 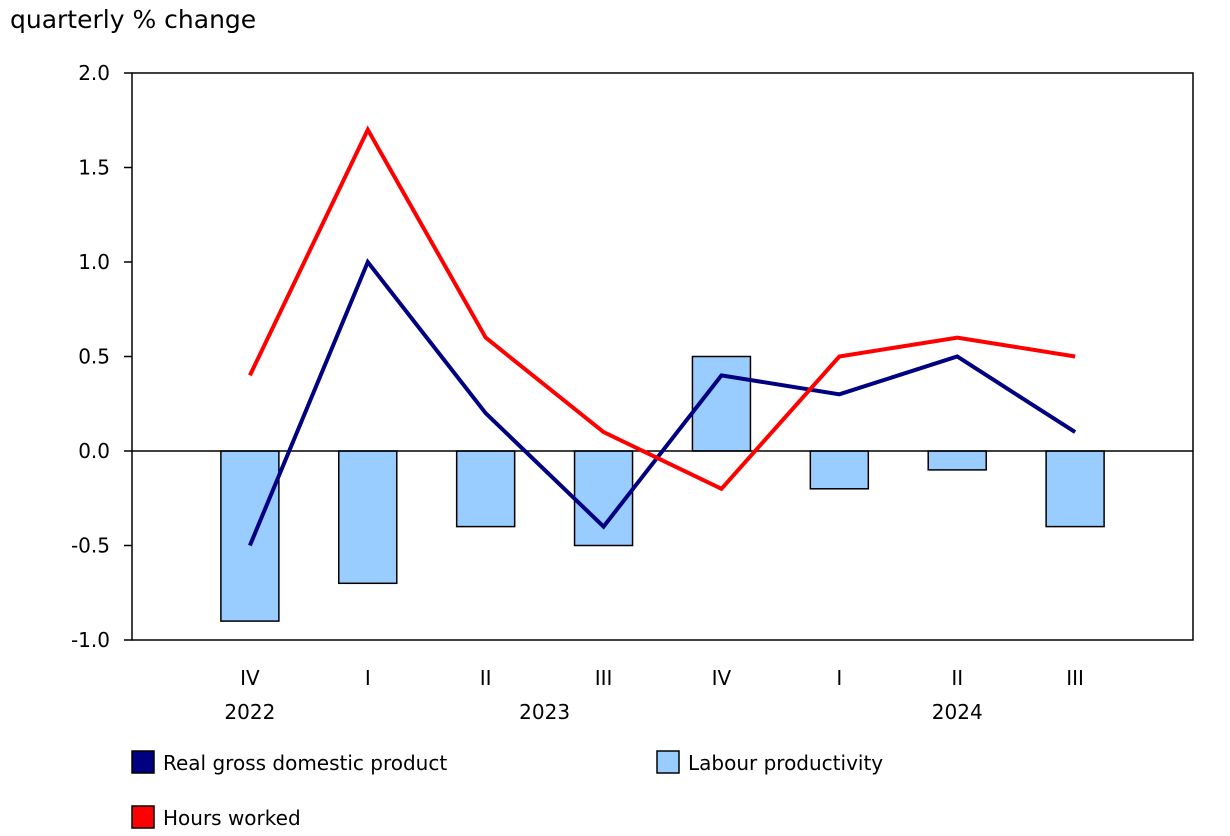 I want to click on y-tick-label: 0.5, so click(x=94, y=357).